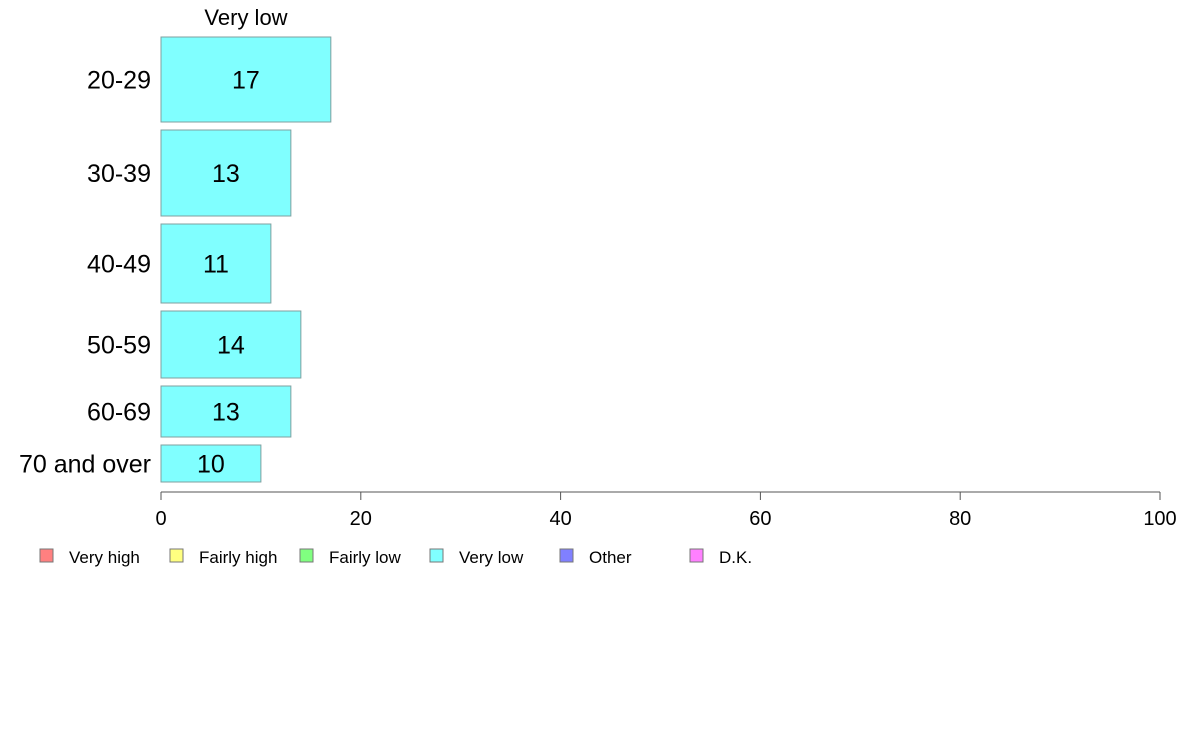 This screenshot has width=1188, height=741. Describe the element at coordinates (735, 557) in the screenshot. I see `legend-label: D.K.` at that location.